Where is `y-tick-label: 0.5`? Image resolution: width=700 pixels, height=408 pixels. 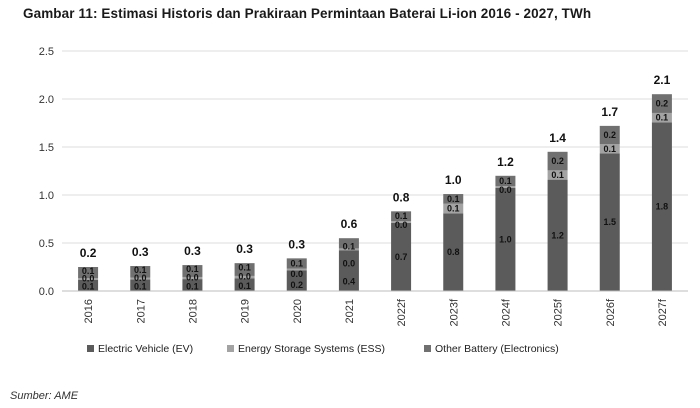
y-tick-label: 0.5 is located at coordinates (46, 244).